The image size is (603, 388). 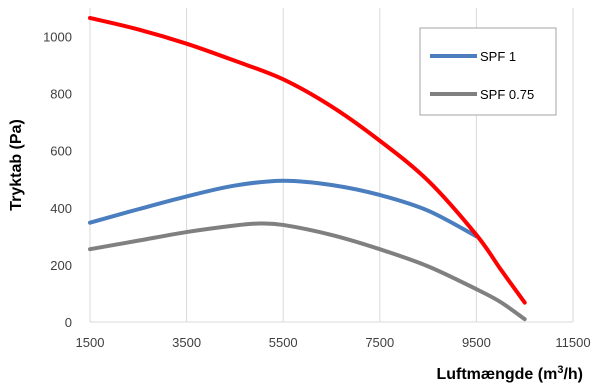 What do you see at coordinates (61, 265) in the screenshot?
I see `y-tick-label: 200` at bounding box center [61, 265].